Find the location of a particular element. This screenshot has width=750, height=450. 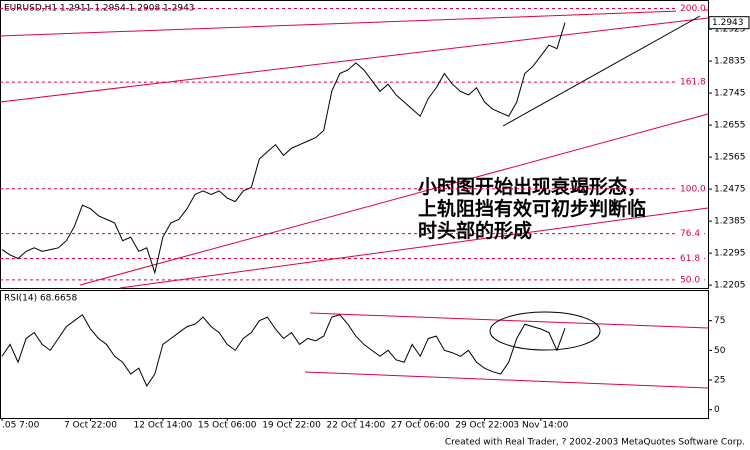

x-tick-label: 7 Oct 22:00 is located at coordinates (90, 426).